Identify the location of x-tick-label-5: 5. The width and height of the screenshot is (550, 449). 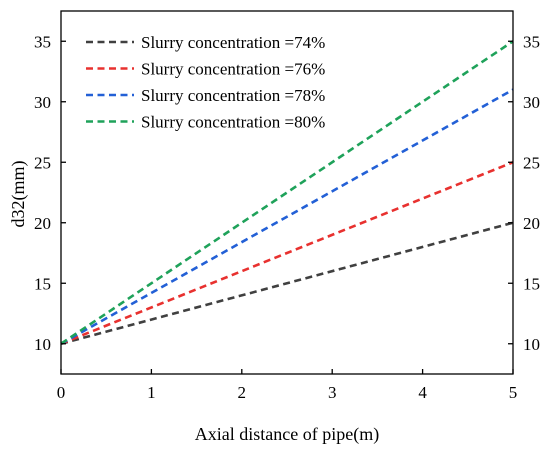
(513, 392).